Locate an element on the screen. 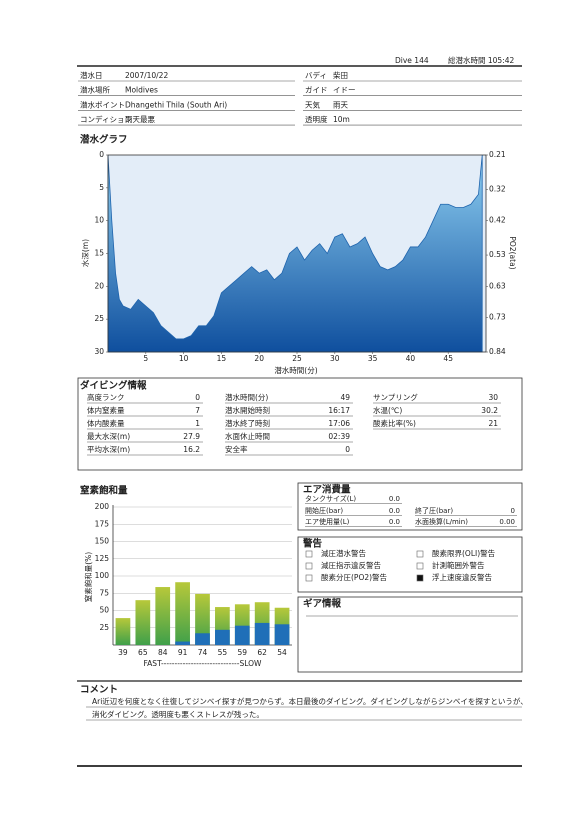  nitrogen-title: 窒素飽和量 is located at coordinates (104, 491).